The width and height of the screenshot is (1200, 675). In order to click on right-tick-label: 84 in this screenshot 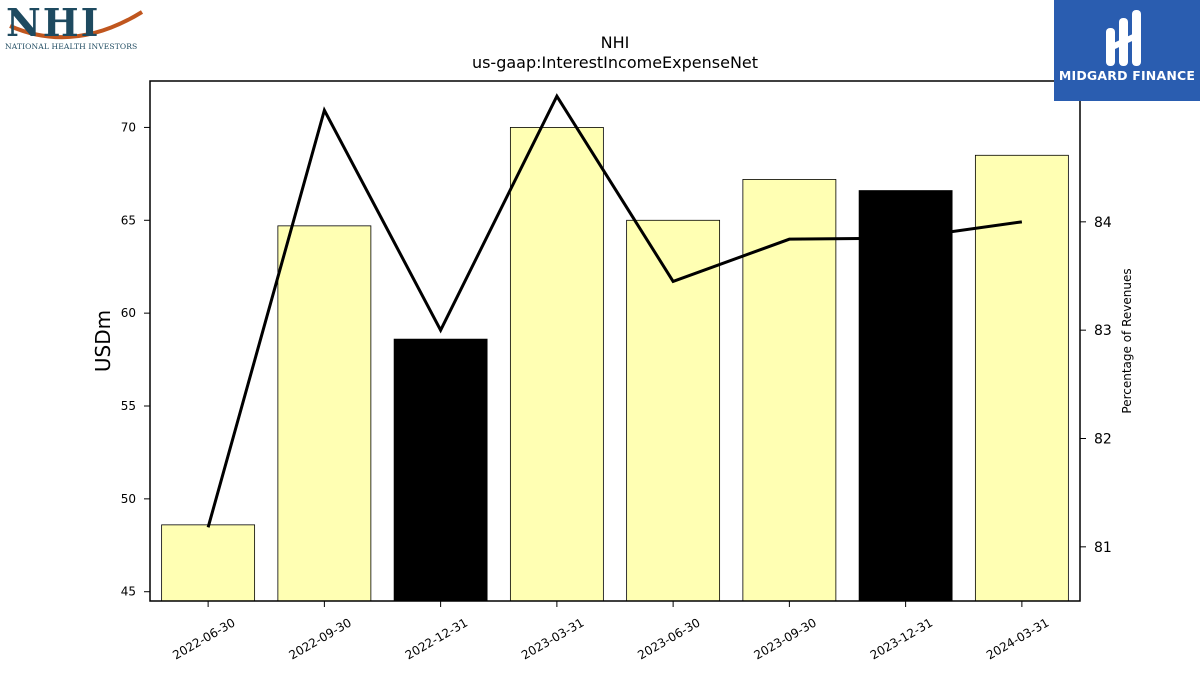, I will do `click(1103, 223)`.